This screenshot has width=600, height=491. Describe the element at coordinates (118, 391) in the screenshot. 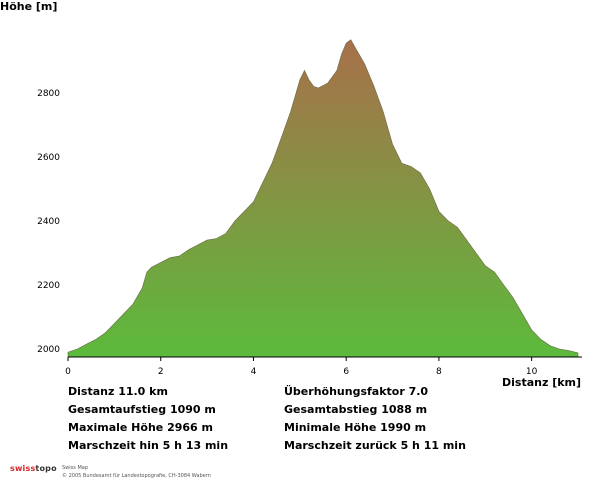

I see `stat-distanz: Distanz 11.0 km` at that location.